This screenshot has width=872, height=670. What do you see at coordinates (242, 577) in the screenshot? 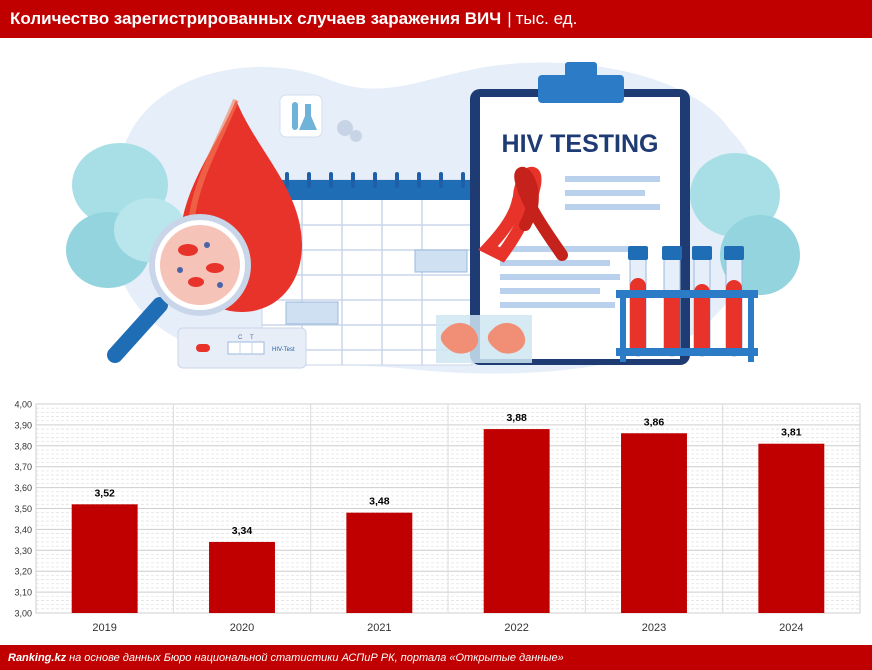
I see `bar-2020` at bounding box center [242, 577].